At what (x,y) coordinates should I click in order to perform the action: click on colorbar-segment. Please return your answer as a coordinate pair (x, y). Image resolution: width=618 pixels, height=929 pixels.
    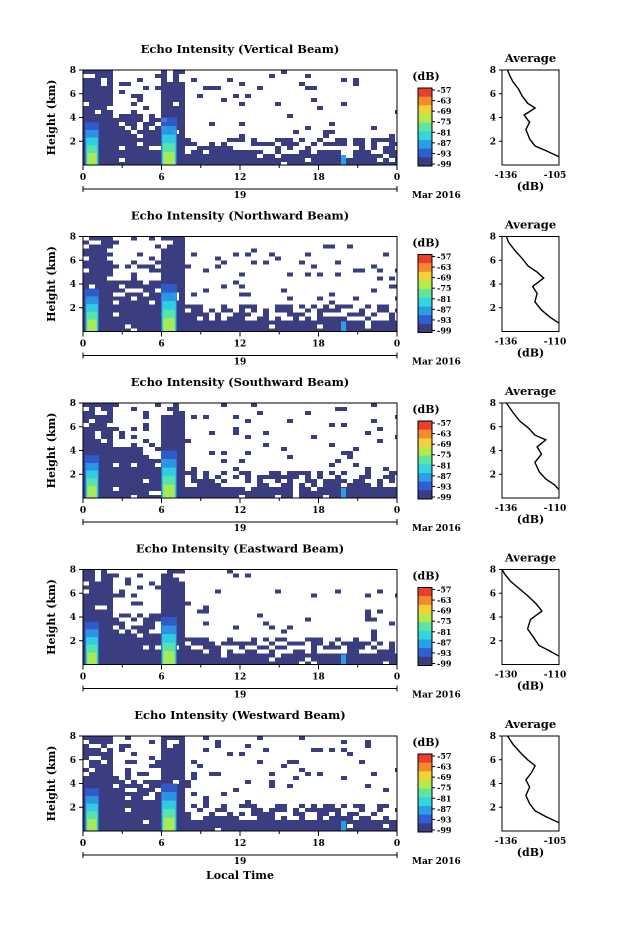
    Looking at the image, I should click on (425, 302).